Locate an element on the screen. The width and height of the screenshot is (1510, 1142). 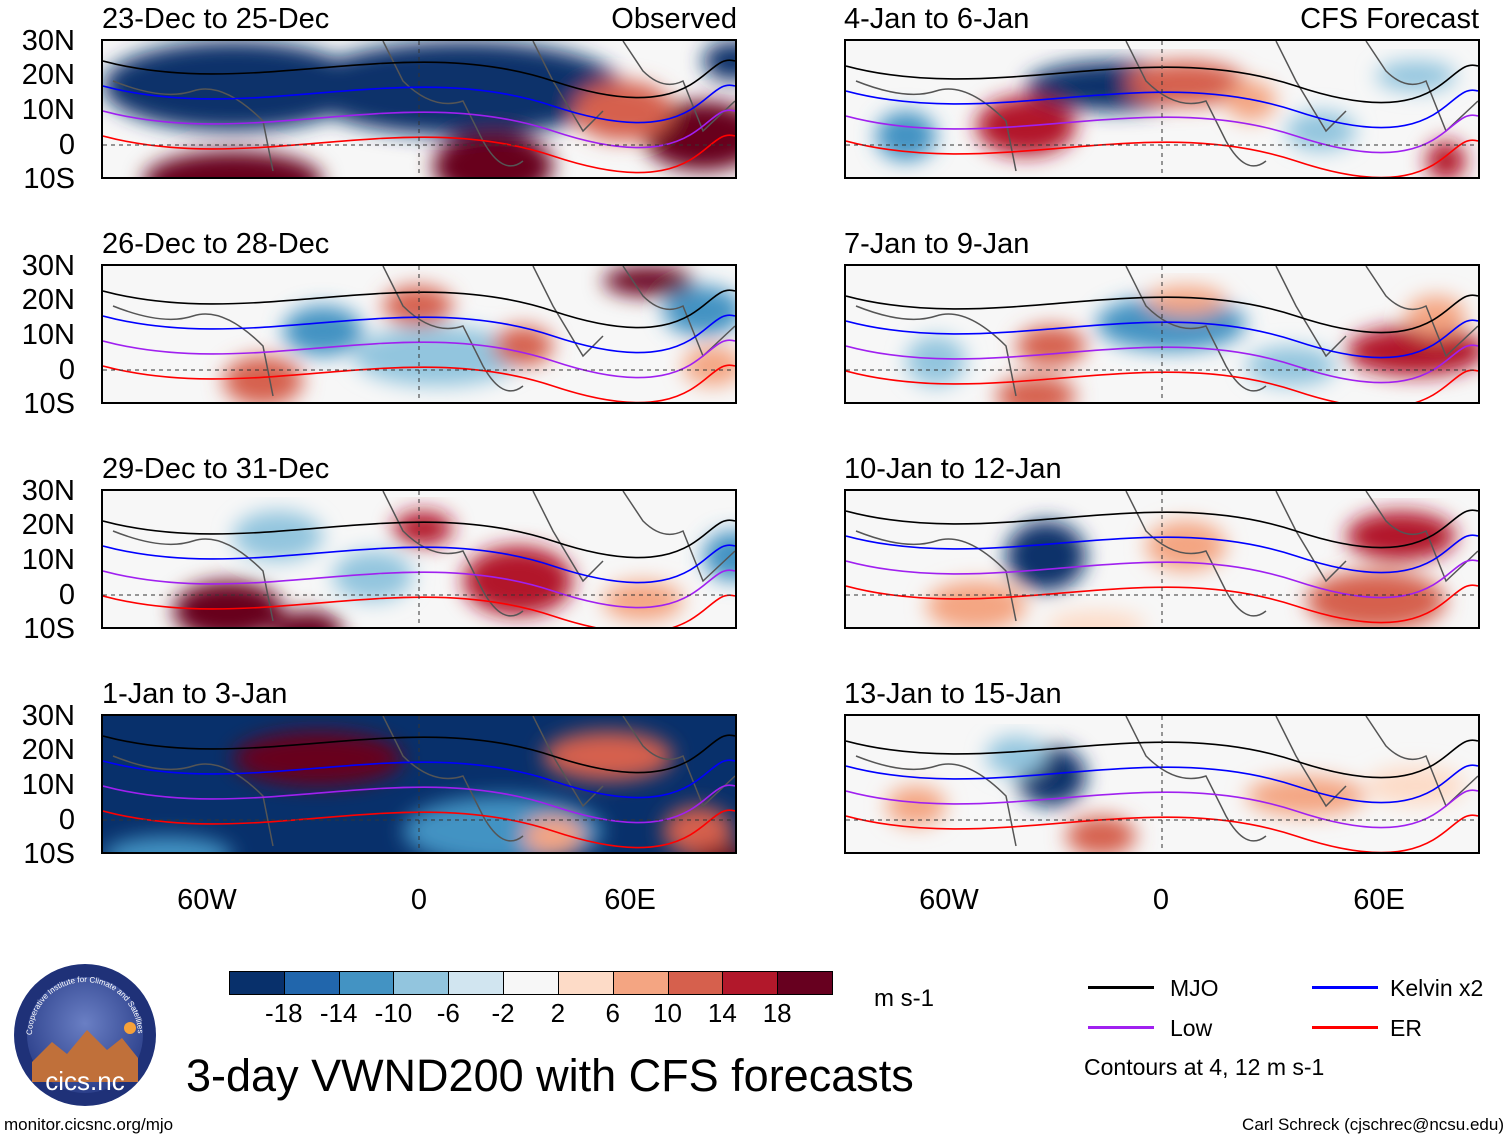
colorbar-tick-label: -14 is located at coordinates (338, 1013).